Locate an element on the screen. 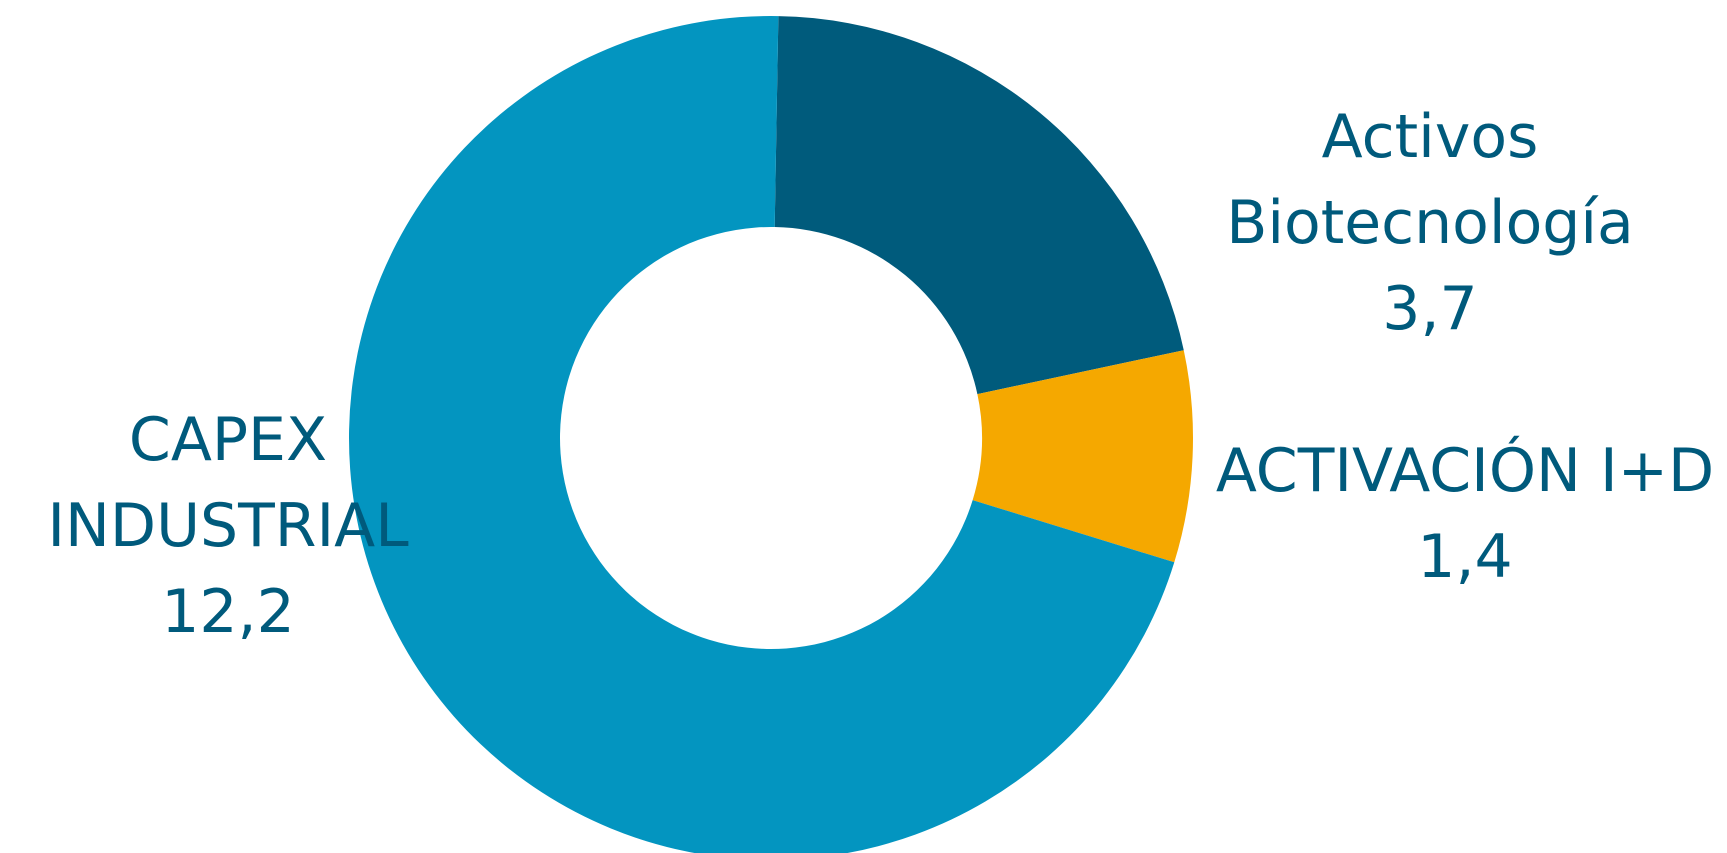  slice-value-label: 12,2 is located at coordinates (228, 612).